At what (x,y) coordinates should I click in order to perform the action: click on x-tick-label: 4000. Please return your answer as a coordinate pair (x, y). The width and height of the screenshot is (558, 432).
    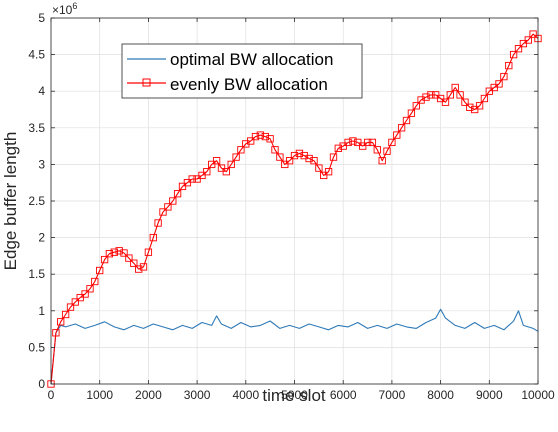
    Looking at the image, I should click on (245, 395).